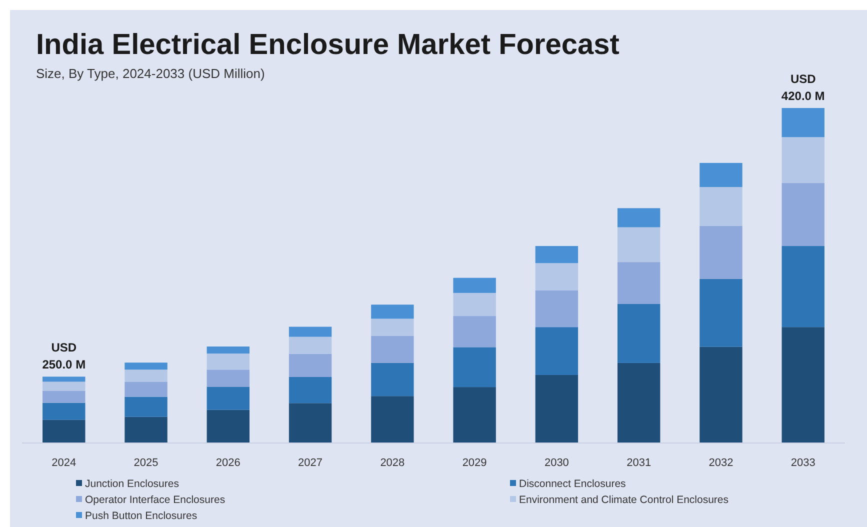  Describe the element at coordinates (310, 463) in the screenshot. I see `x-tick-label: 2027` at that location.